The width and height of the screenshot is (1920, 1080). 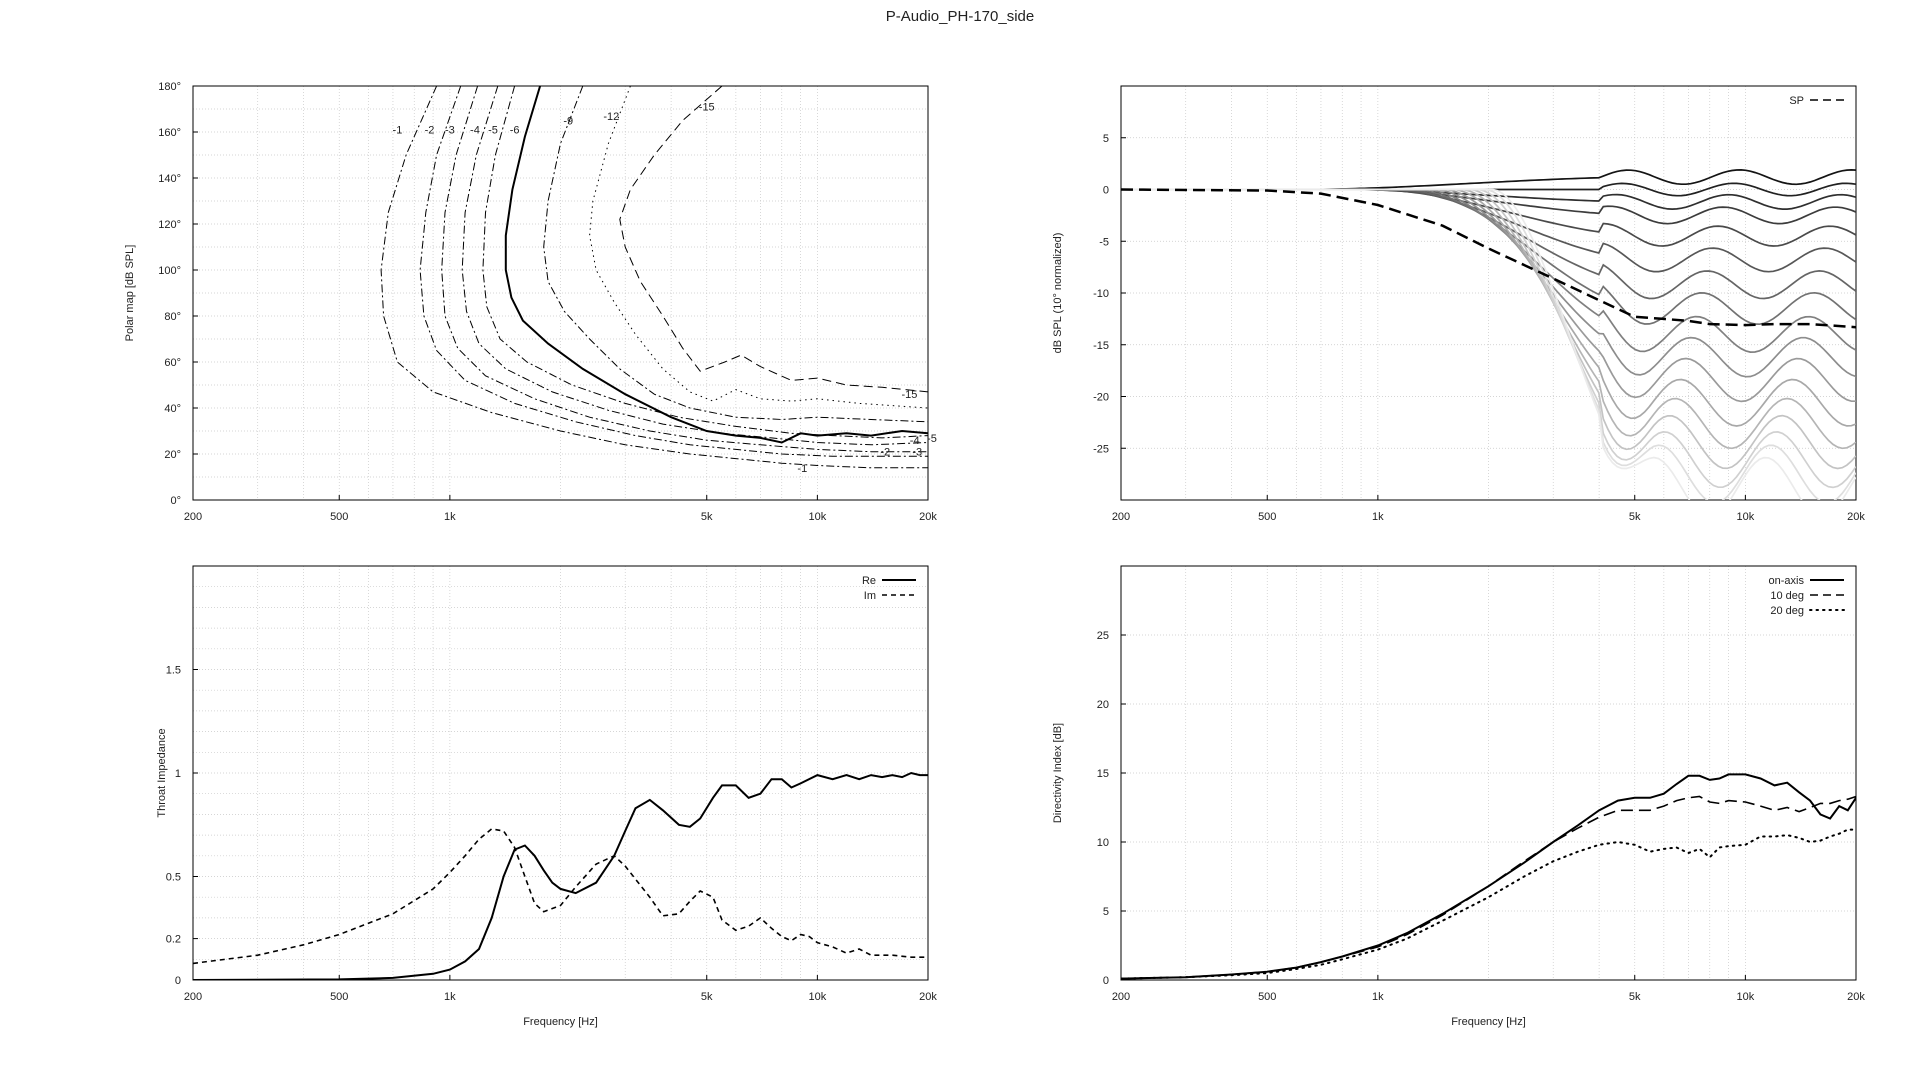 What do you see at coordinates (1103, 636) in the screenshot?
I see `y-tick-label: 25` at bounding box center [1103, 636].